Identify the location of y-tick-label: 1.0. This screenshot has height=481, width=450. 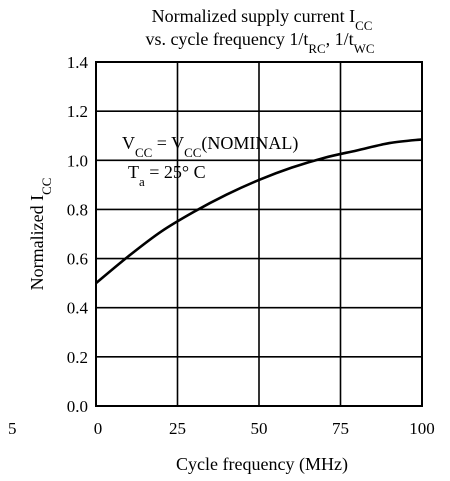
(77, 160).